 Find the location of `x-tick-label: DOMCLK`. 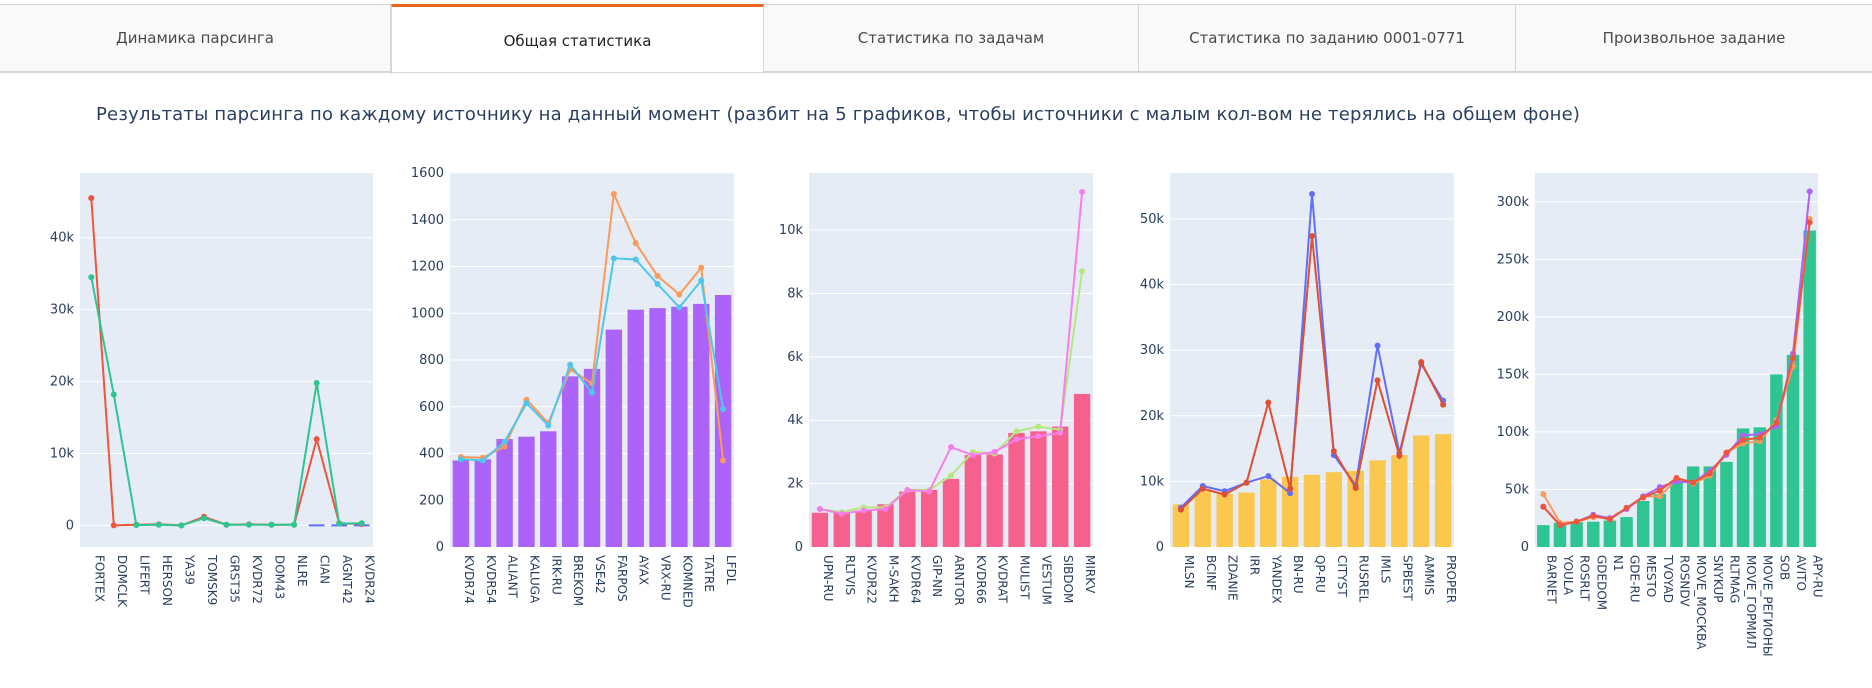

x-tick-label: DOMCLK is located at coordinates (122, 581).